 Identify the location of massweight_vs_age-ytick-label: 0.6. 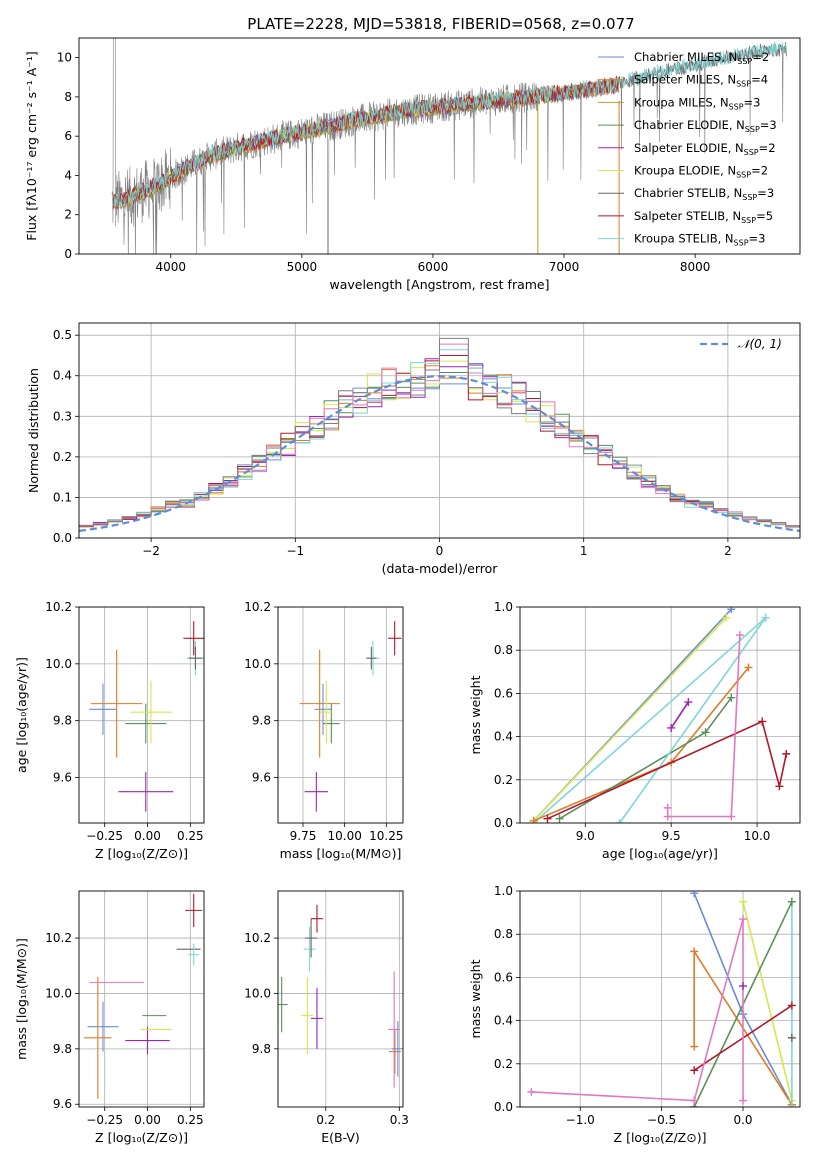
(503, 693).